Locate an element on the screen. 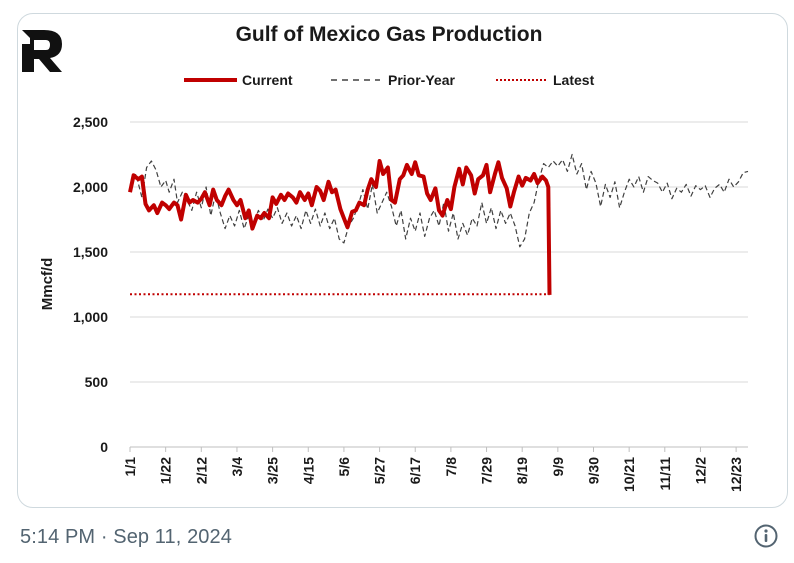 Image resolution: width=794 pixels, height=563 pixels. x-tick-label: 12/2 is located at coordinates (700, 470).